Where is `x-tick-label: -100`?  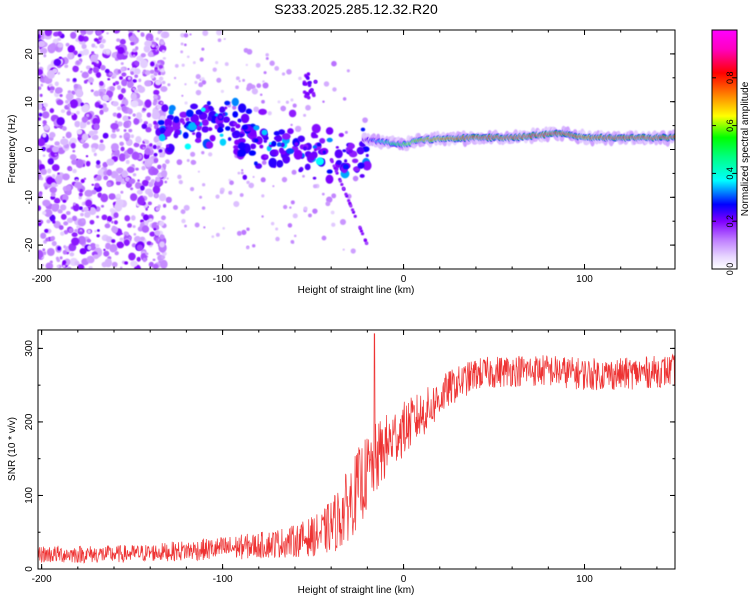
x-tick-label: -100 is located at coordinates (223, 279).